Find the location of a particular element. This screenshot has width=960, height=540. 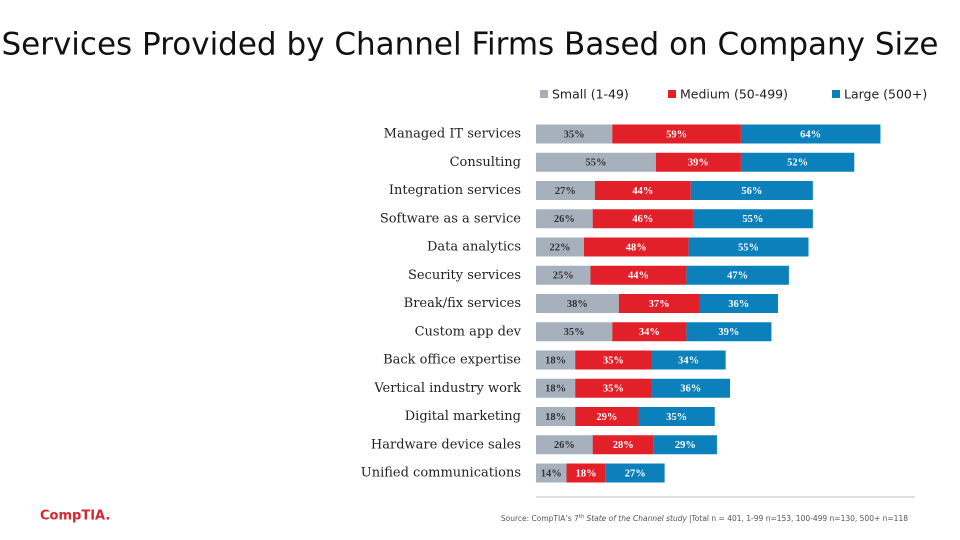

value-label: 56% is located at coordinates (751, 191).